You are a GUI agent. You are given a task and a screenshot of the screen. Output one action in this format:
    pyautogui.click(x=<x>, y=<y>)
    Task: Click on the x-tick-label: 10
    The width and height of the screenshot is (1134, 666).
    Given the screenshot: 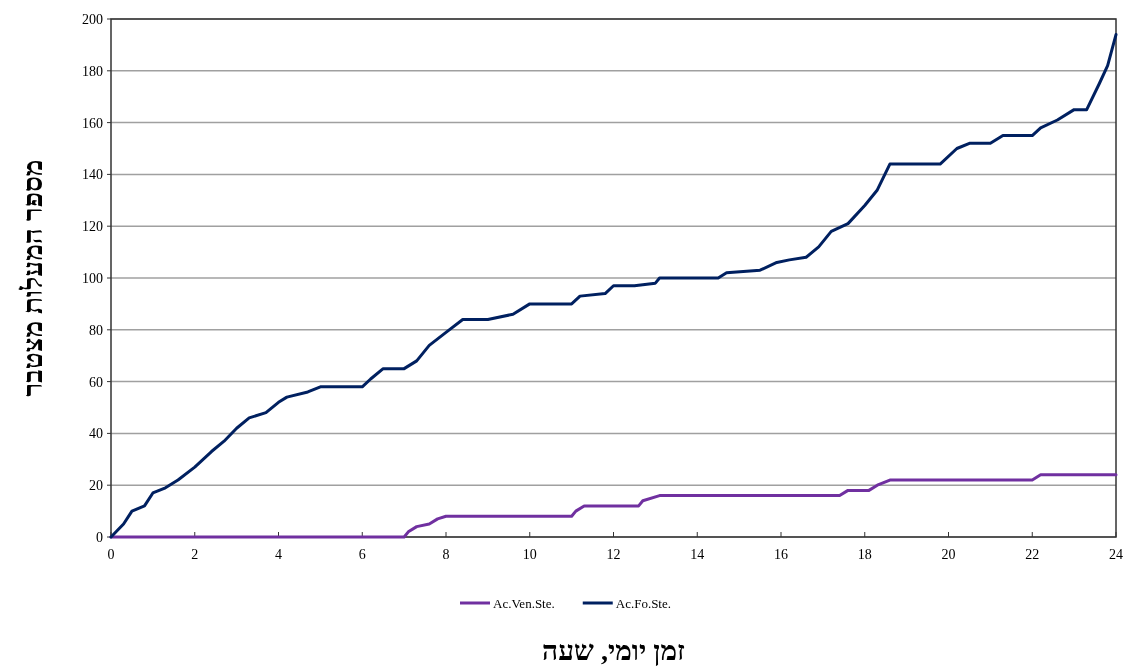 What is the action you would take?
    pyautogui.click(x=529, y=554)
    